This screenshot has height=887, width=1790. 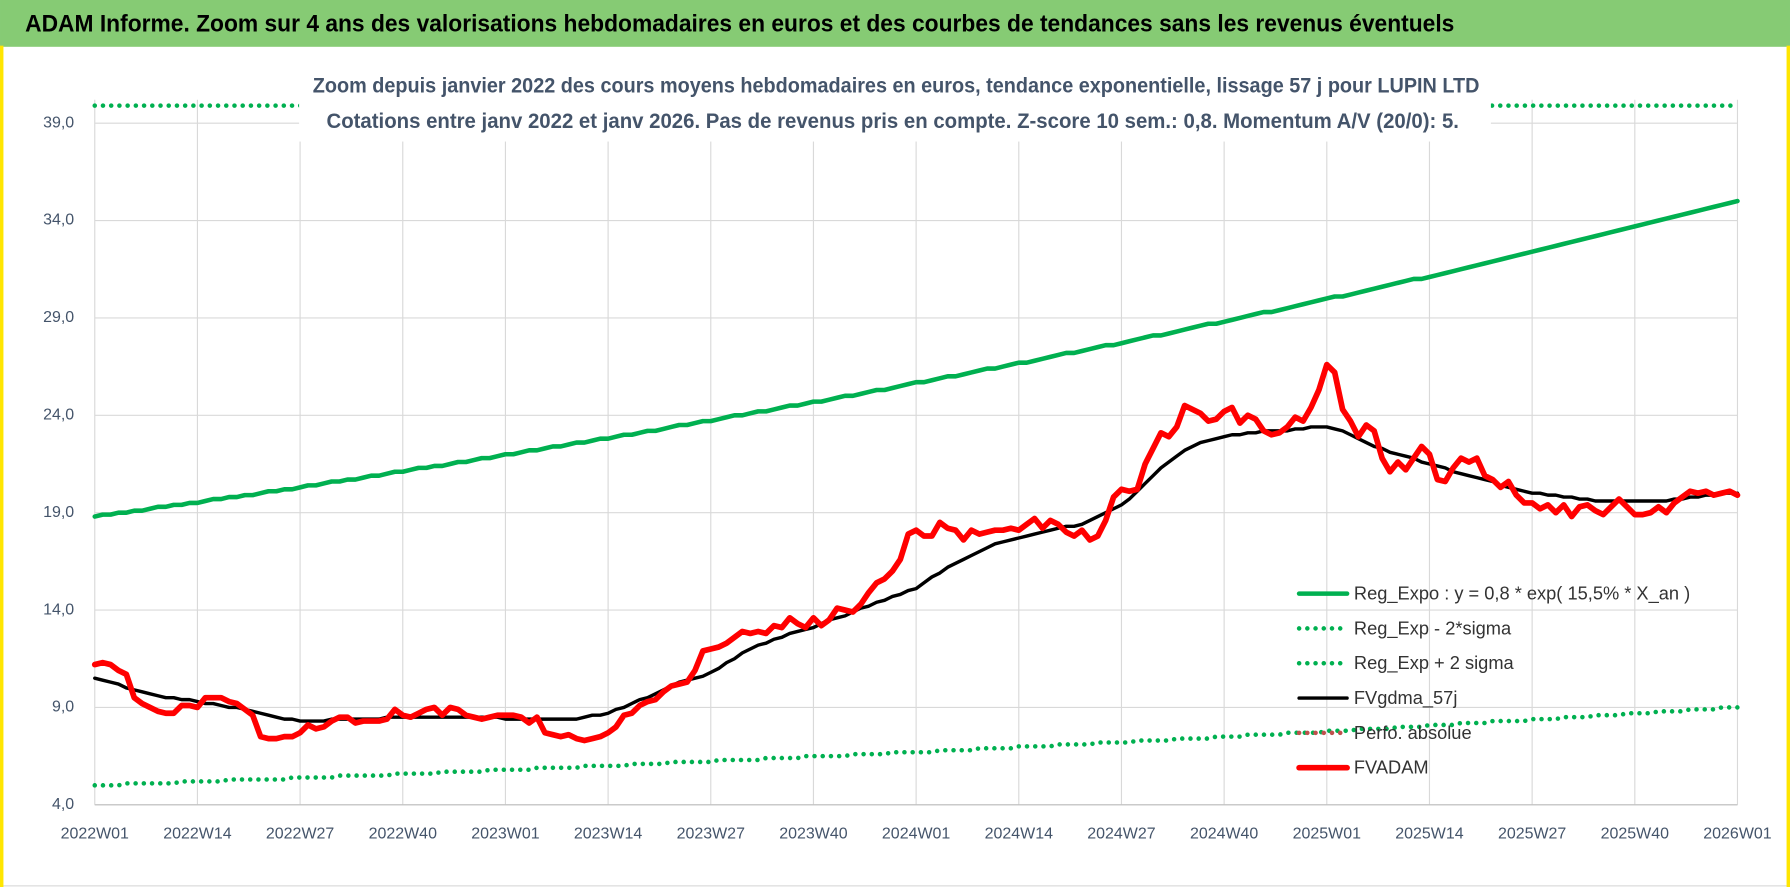 What do you see at coordinates (1788, 466) in the screenshot?
I see `right-edge` at bounding box center [1788, 466].